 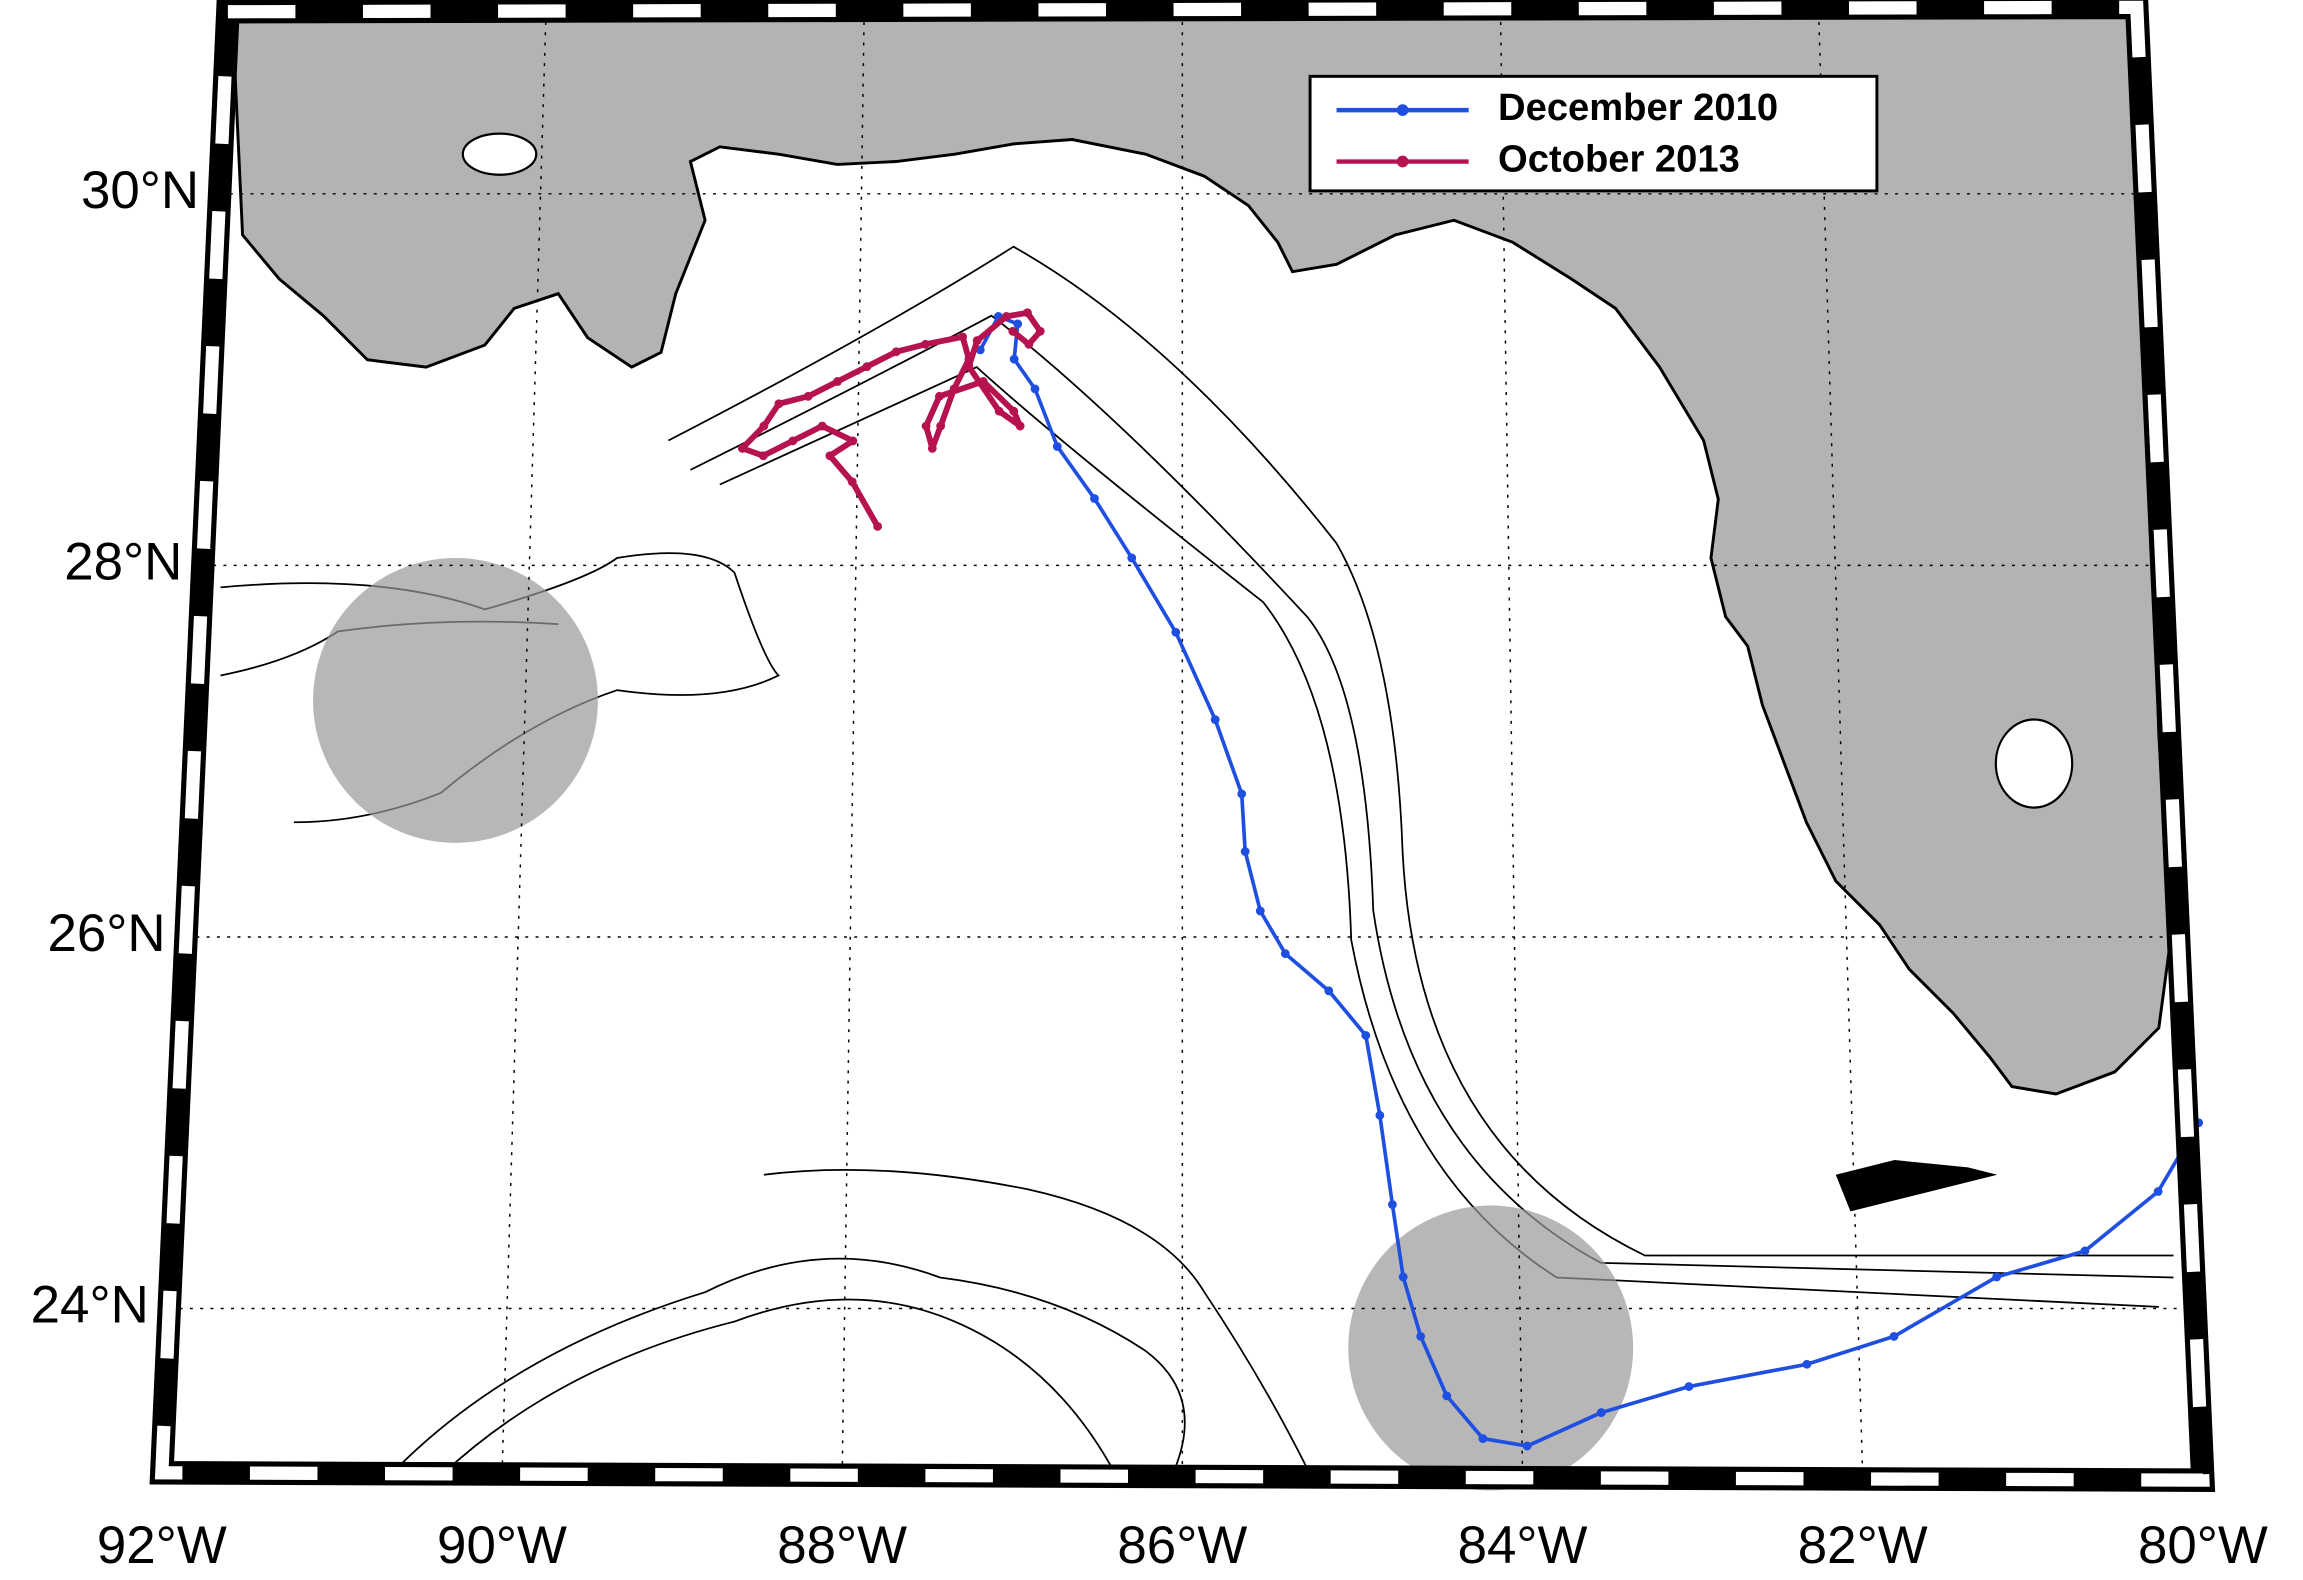 I want to click on y-tick-label: 28°N, so click(x=123, y=561).